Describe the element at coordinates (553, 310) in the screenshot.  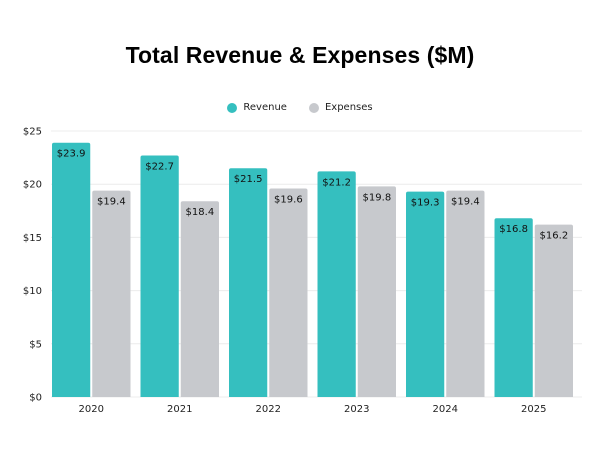
I see `bar-expenses-2025` at that location.